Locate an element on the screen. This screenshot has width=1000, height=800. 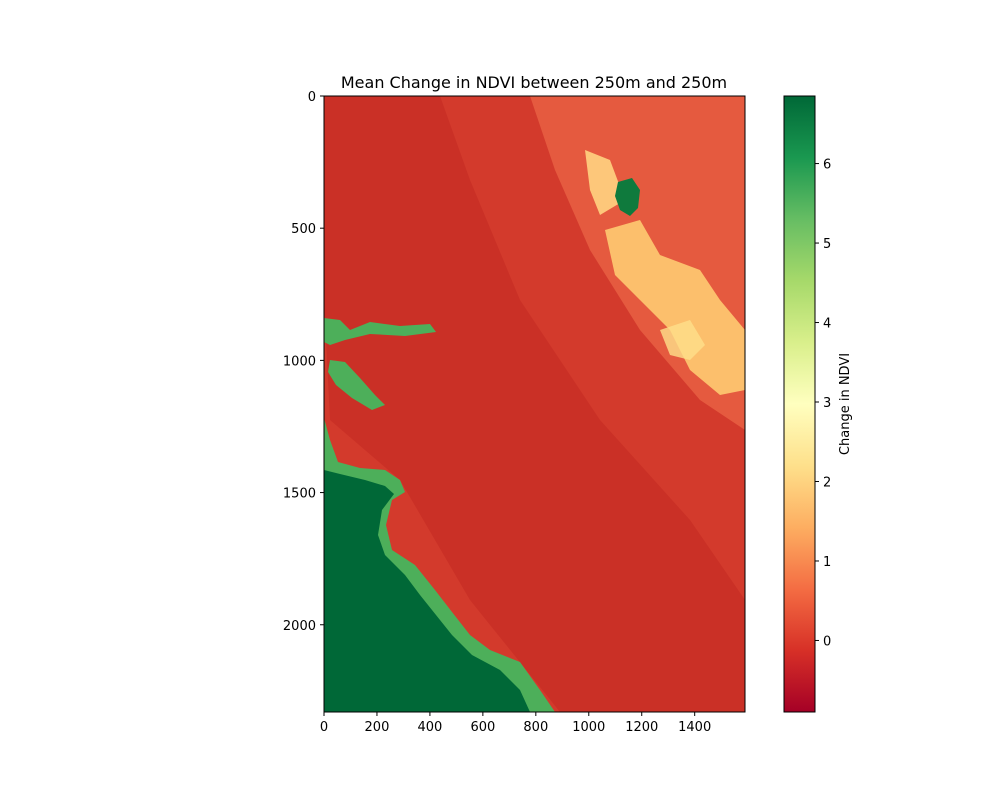
colorbar-tick-label: 1 is located at coordinates (827, 562).